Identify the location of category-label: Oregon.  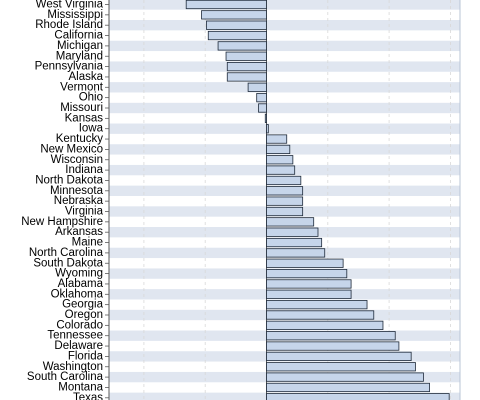
(84, 315).